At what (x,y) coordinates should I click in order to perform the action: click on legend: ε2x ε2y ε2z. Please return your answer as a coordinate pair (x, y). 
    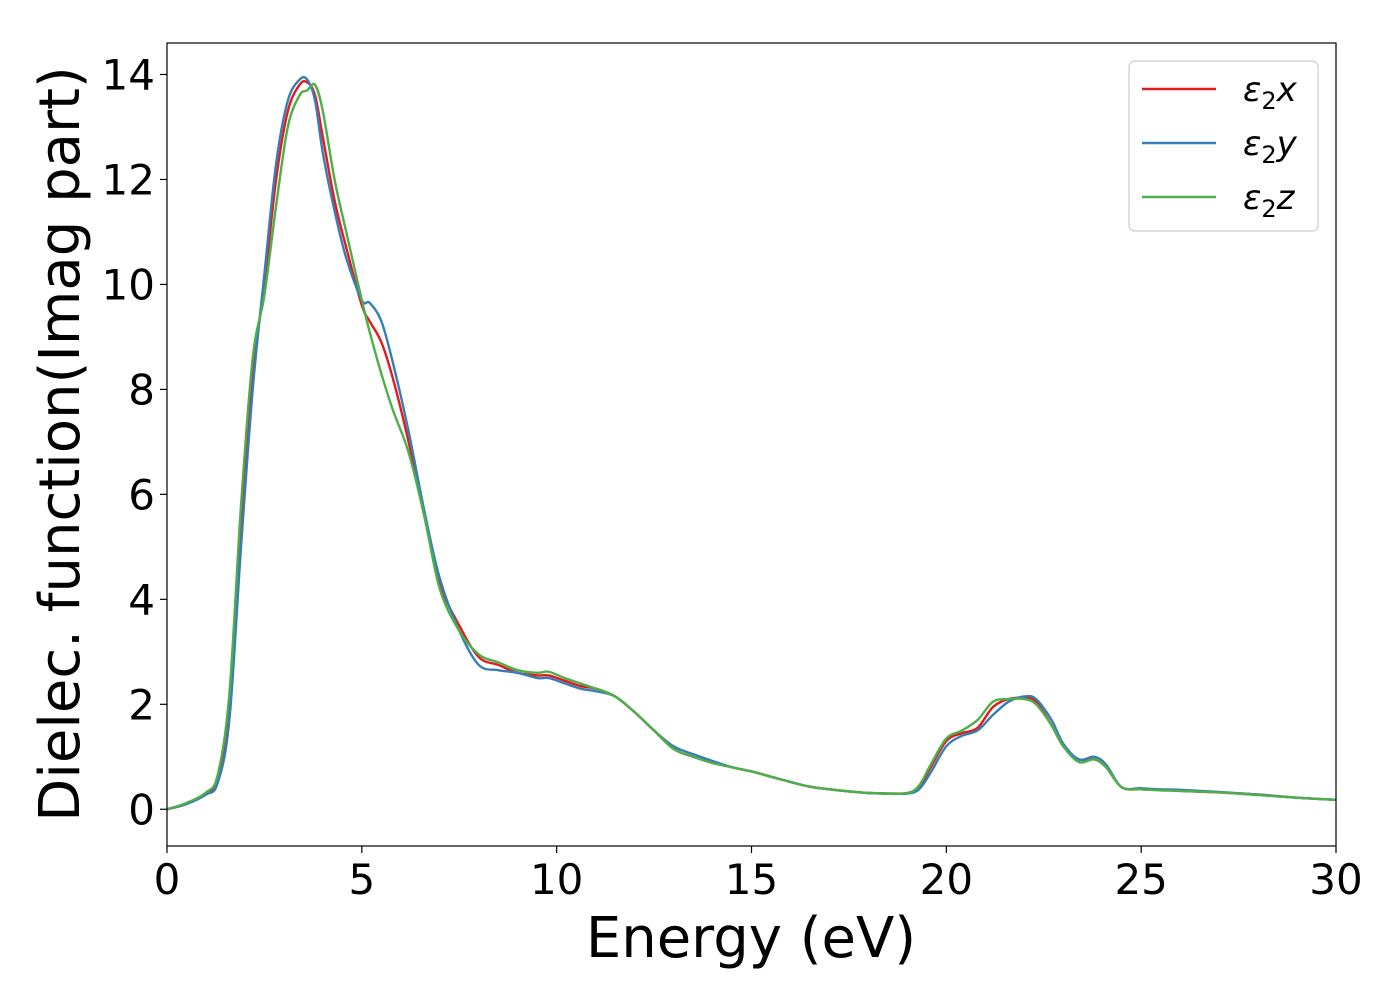
    Looking at the image, I should click on (1223, 146).